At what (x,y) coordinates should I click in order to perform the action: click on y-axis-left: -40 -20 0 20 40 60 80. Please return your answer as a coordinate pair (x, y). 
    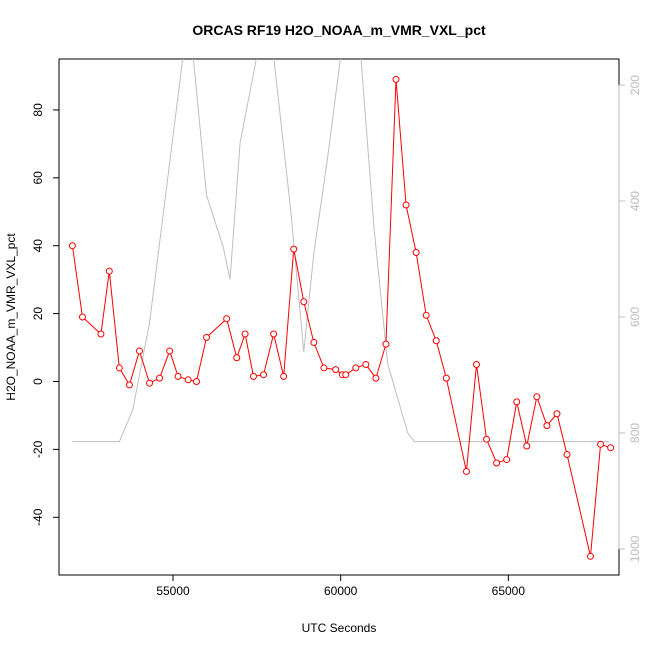
    Looking at the image, I should click on (45, 314).